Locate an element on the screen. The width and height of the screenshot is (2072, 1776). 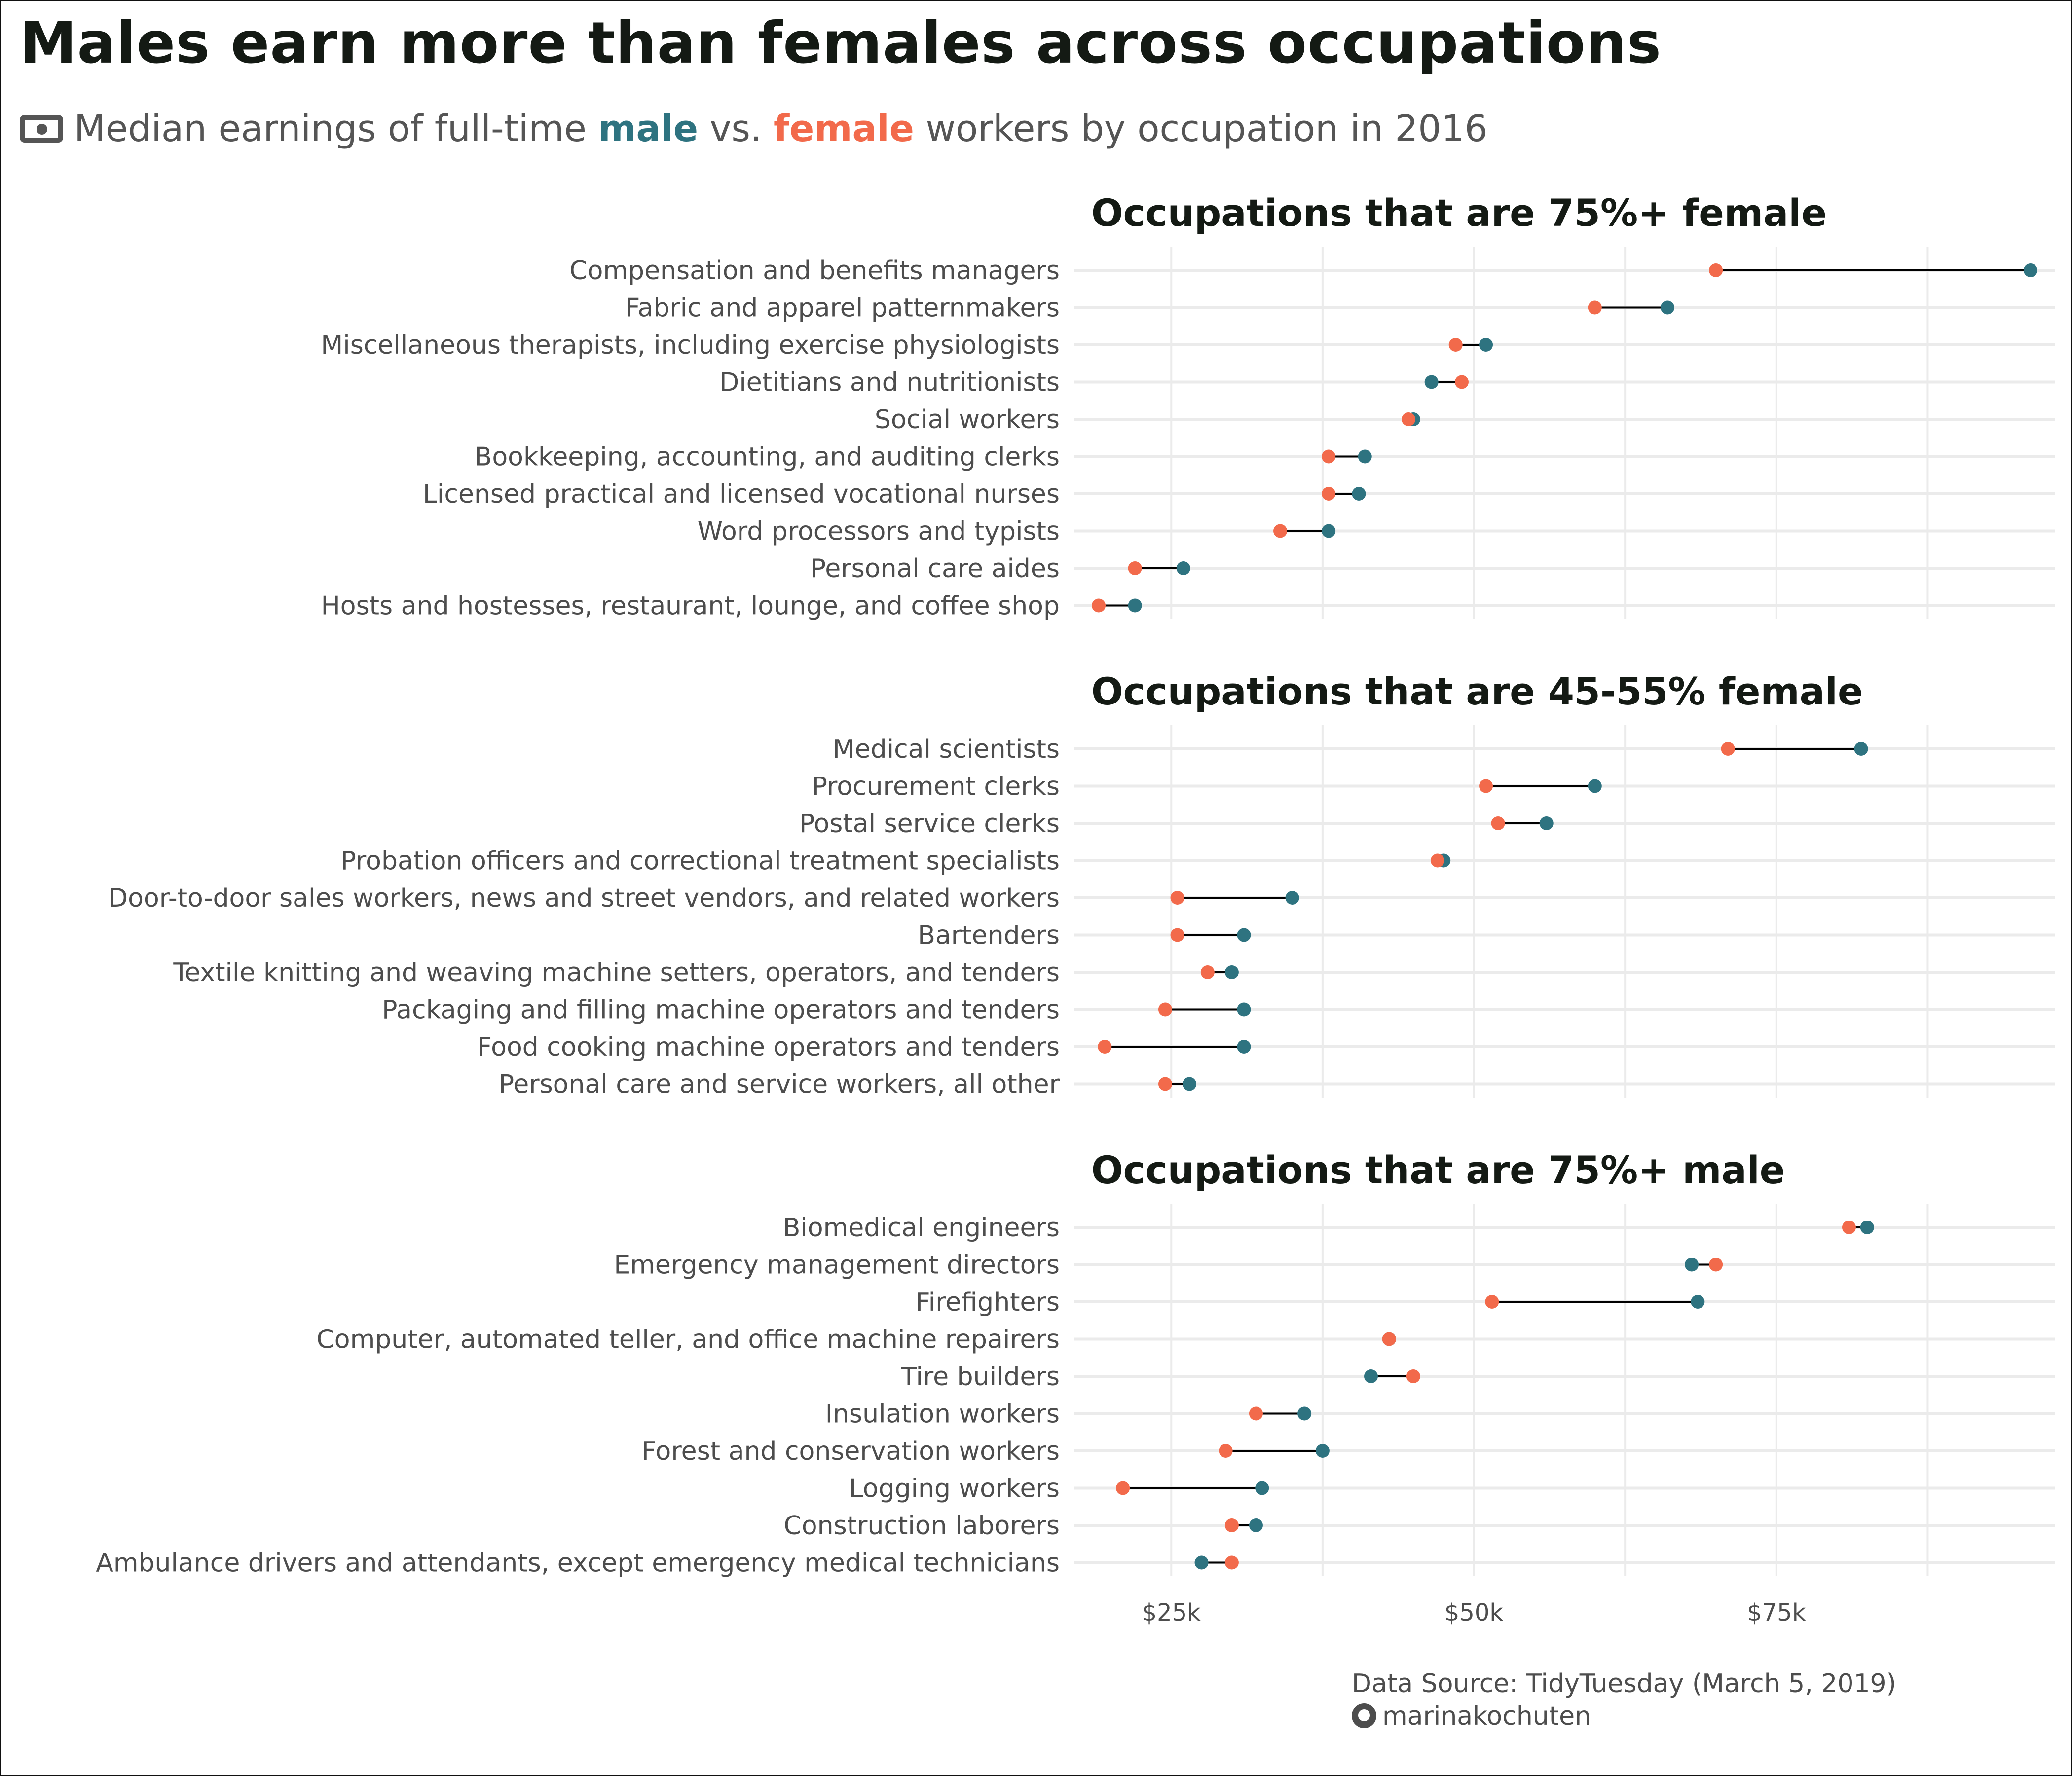
occupation-label: Emergency management directors is located at coordinates (837, 1266).